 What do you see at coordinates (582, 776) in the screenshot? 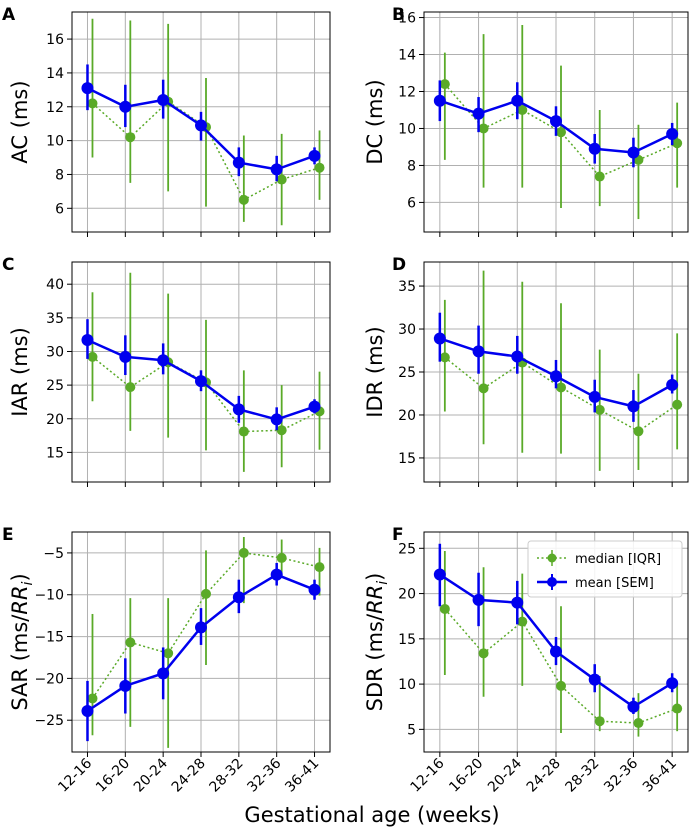
I see `x-tick-label: 28-32` at bounding box center [582, 776].